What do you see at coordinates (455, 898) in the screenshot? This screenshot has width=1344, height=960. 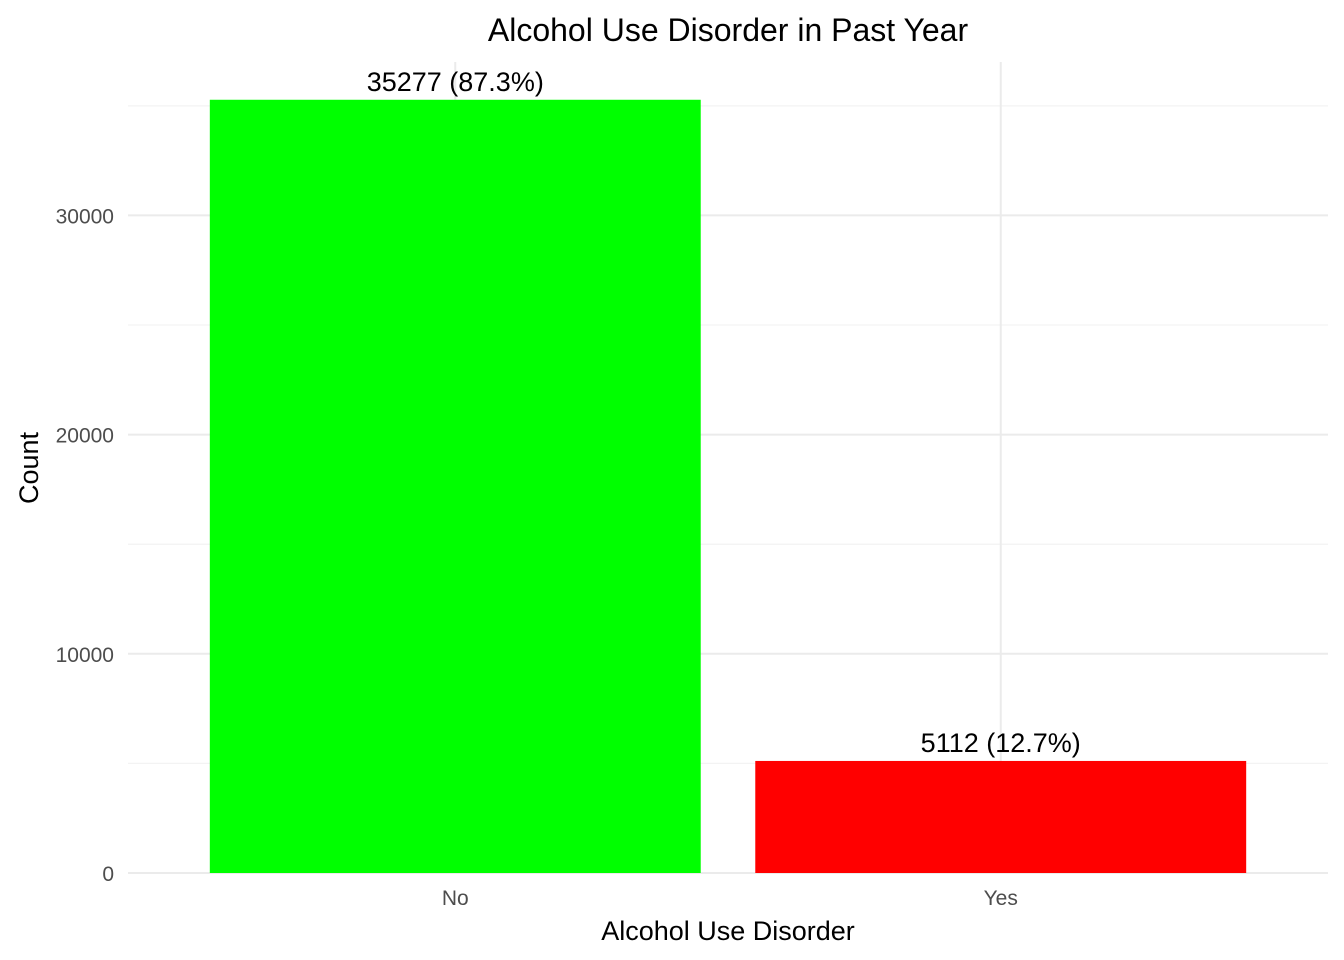 I see `x-tick-label: No` at bounding box center [455, 898].